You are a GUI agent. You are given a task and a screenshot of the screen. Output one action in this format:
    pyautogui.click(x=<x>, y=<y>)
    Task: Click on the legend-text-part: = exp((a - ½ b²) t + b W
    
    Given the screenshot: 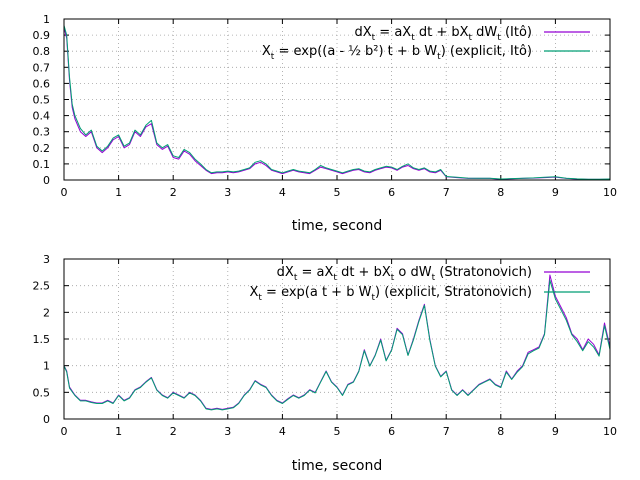 What is the action you would take?
    pyautogui.click(x=355, y=51)
    